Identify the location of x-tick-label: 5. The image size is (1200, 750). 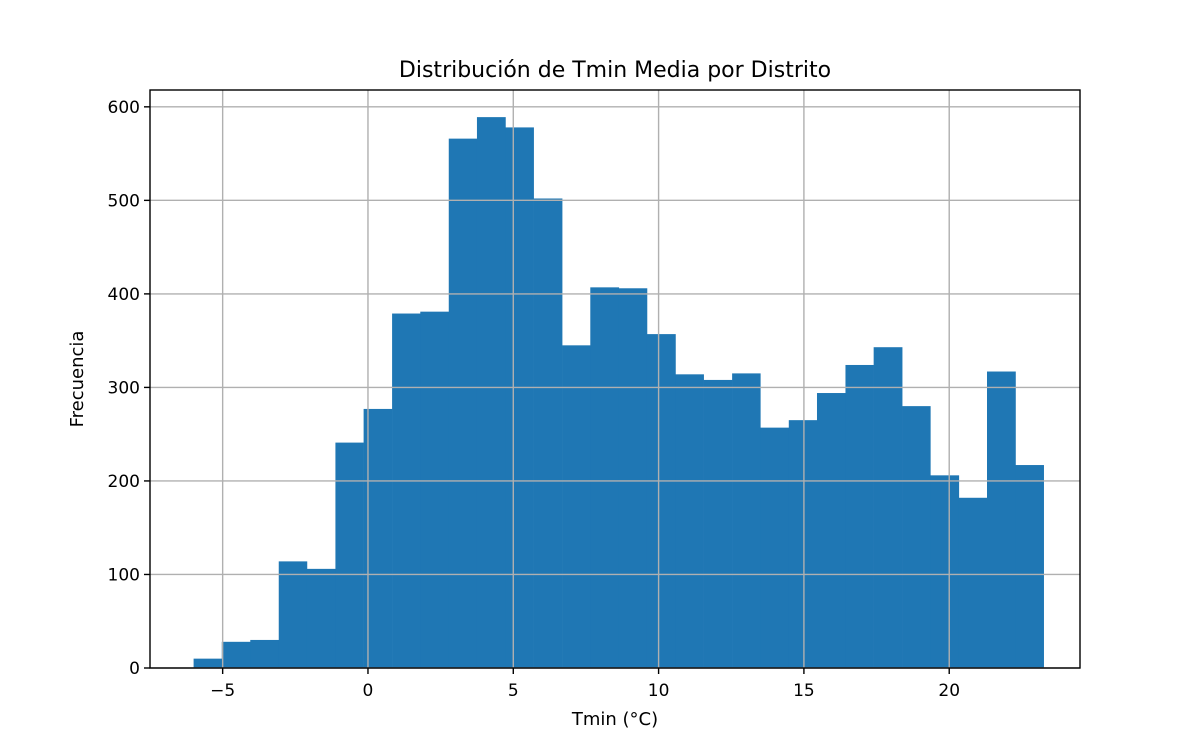
(513, 691).